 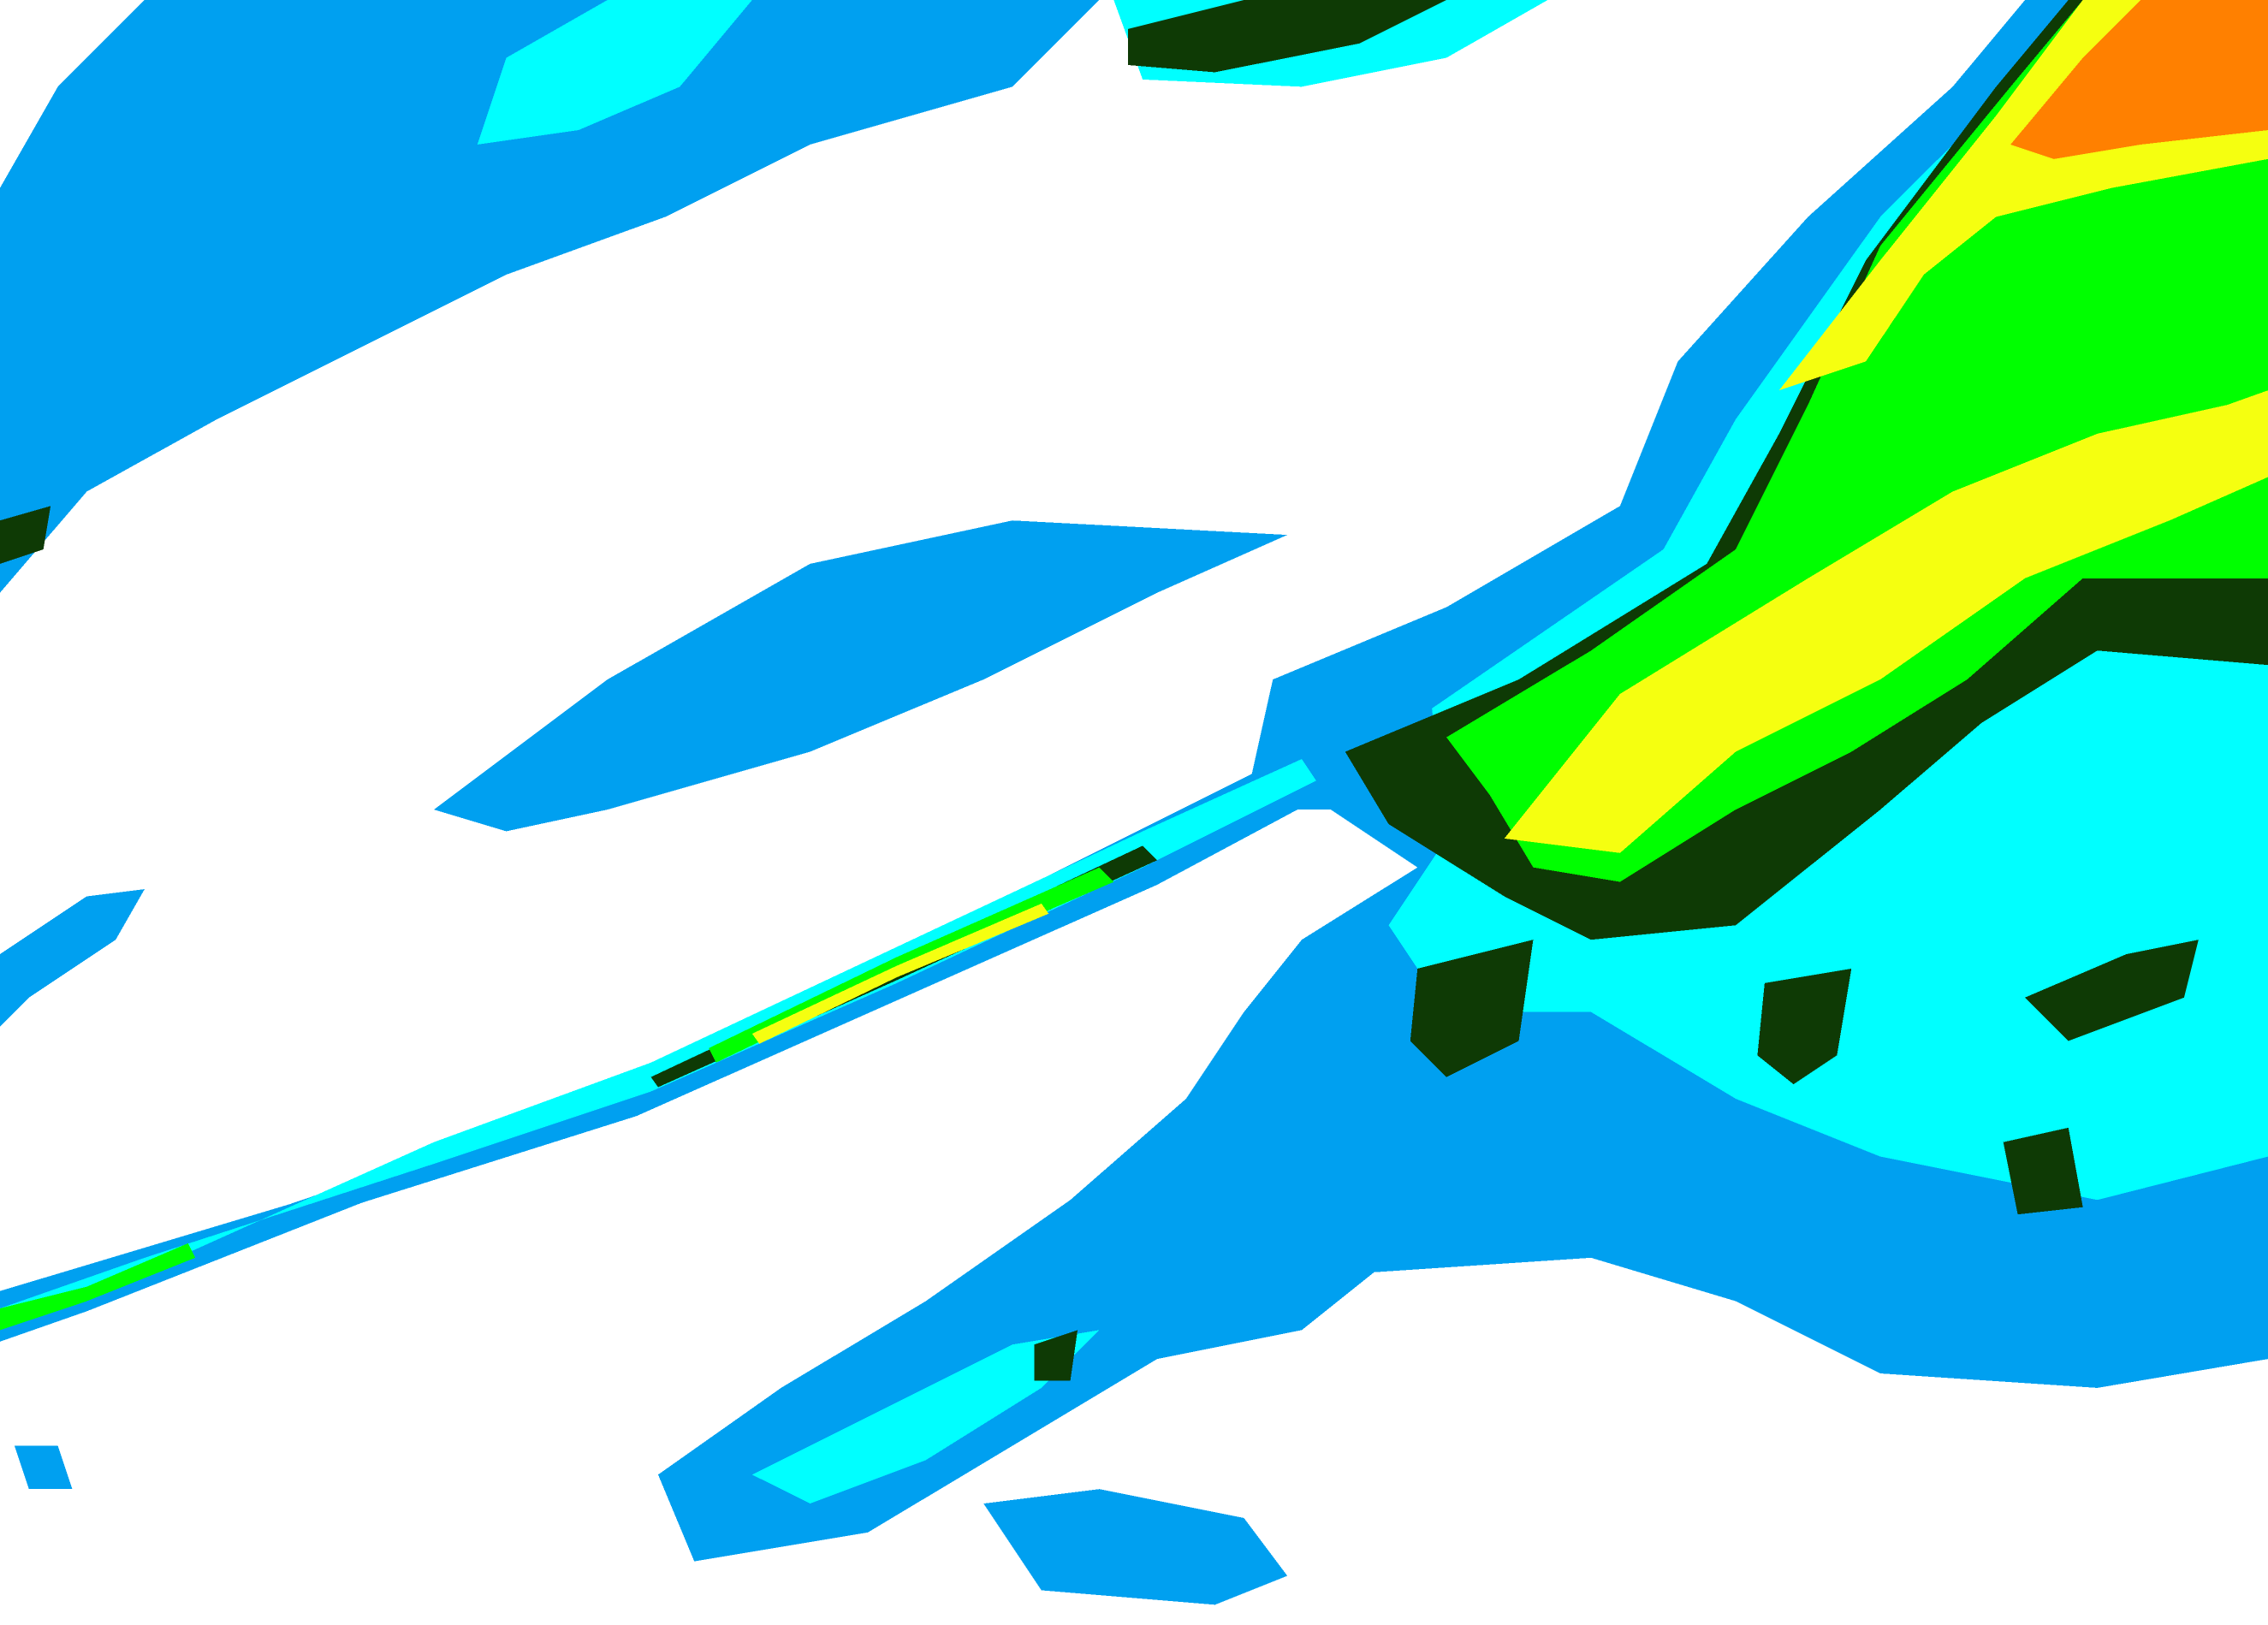 What do you see at coordinates (926, 1417) in the screenshot?
I see `echo-south-cyan` at bounding box center [926, 1417].